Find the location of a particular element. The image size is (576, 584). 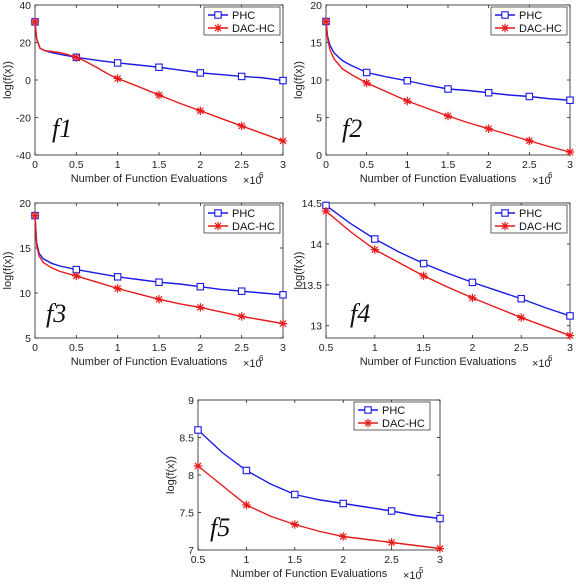

y-tick-label: 8 is located at coordinates (191, 476).